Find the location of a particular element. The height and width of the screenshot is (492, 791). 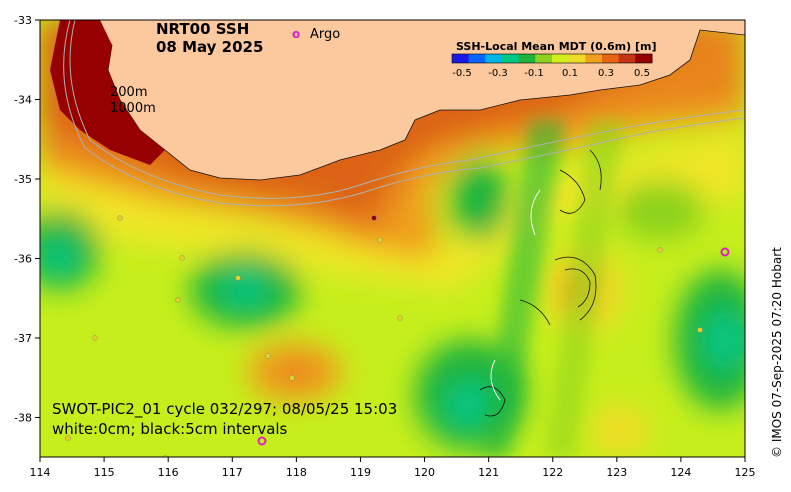

y-tick-label: -37 is located at coordinates (23, 338).